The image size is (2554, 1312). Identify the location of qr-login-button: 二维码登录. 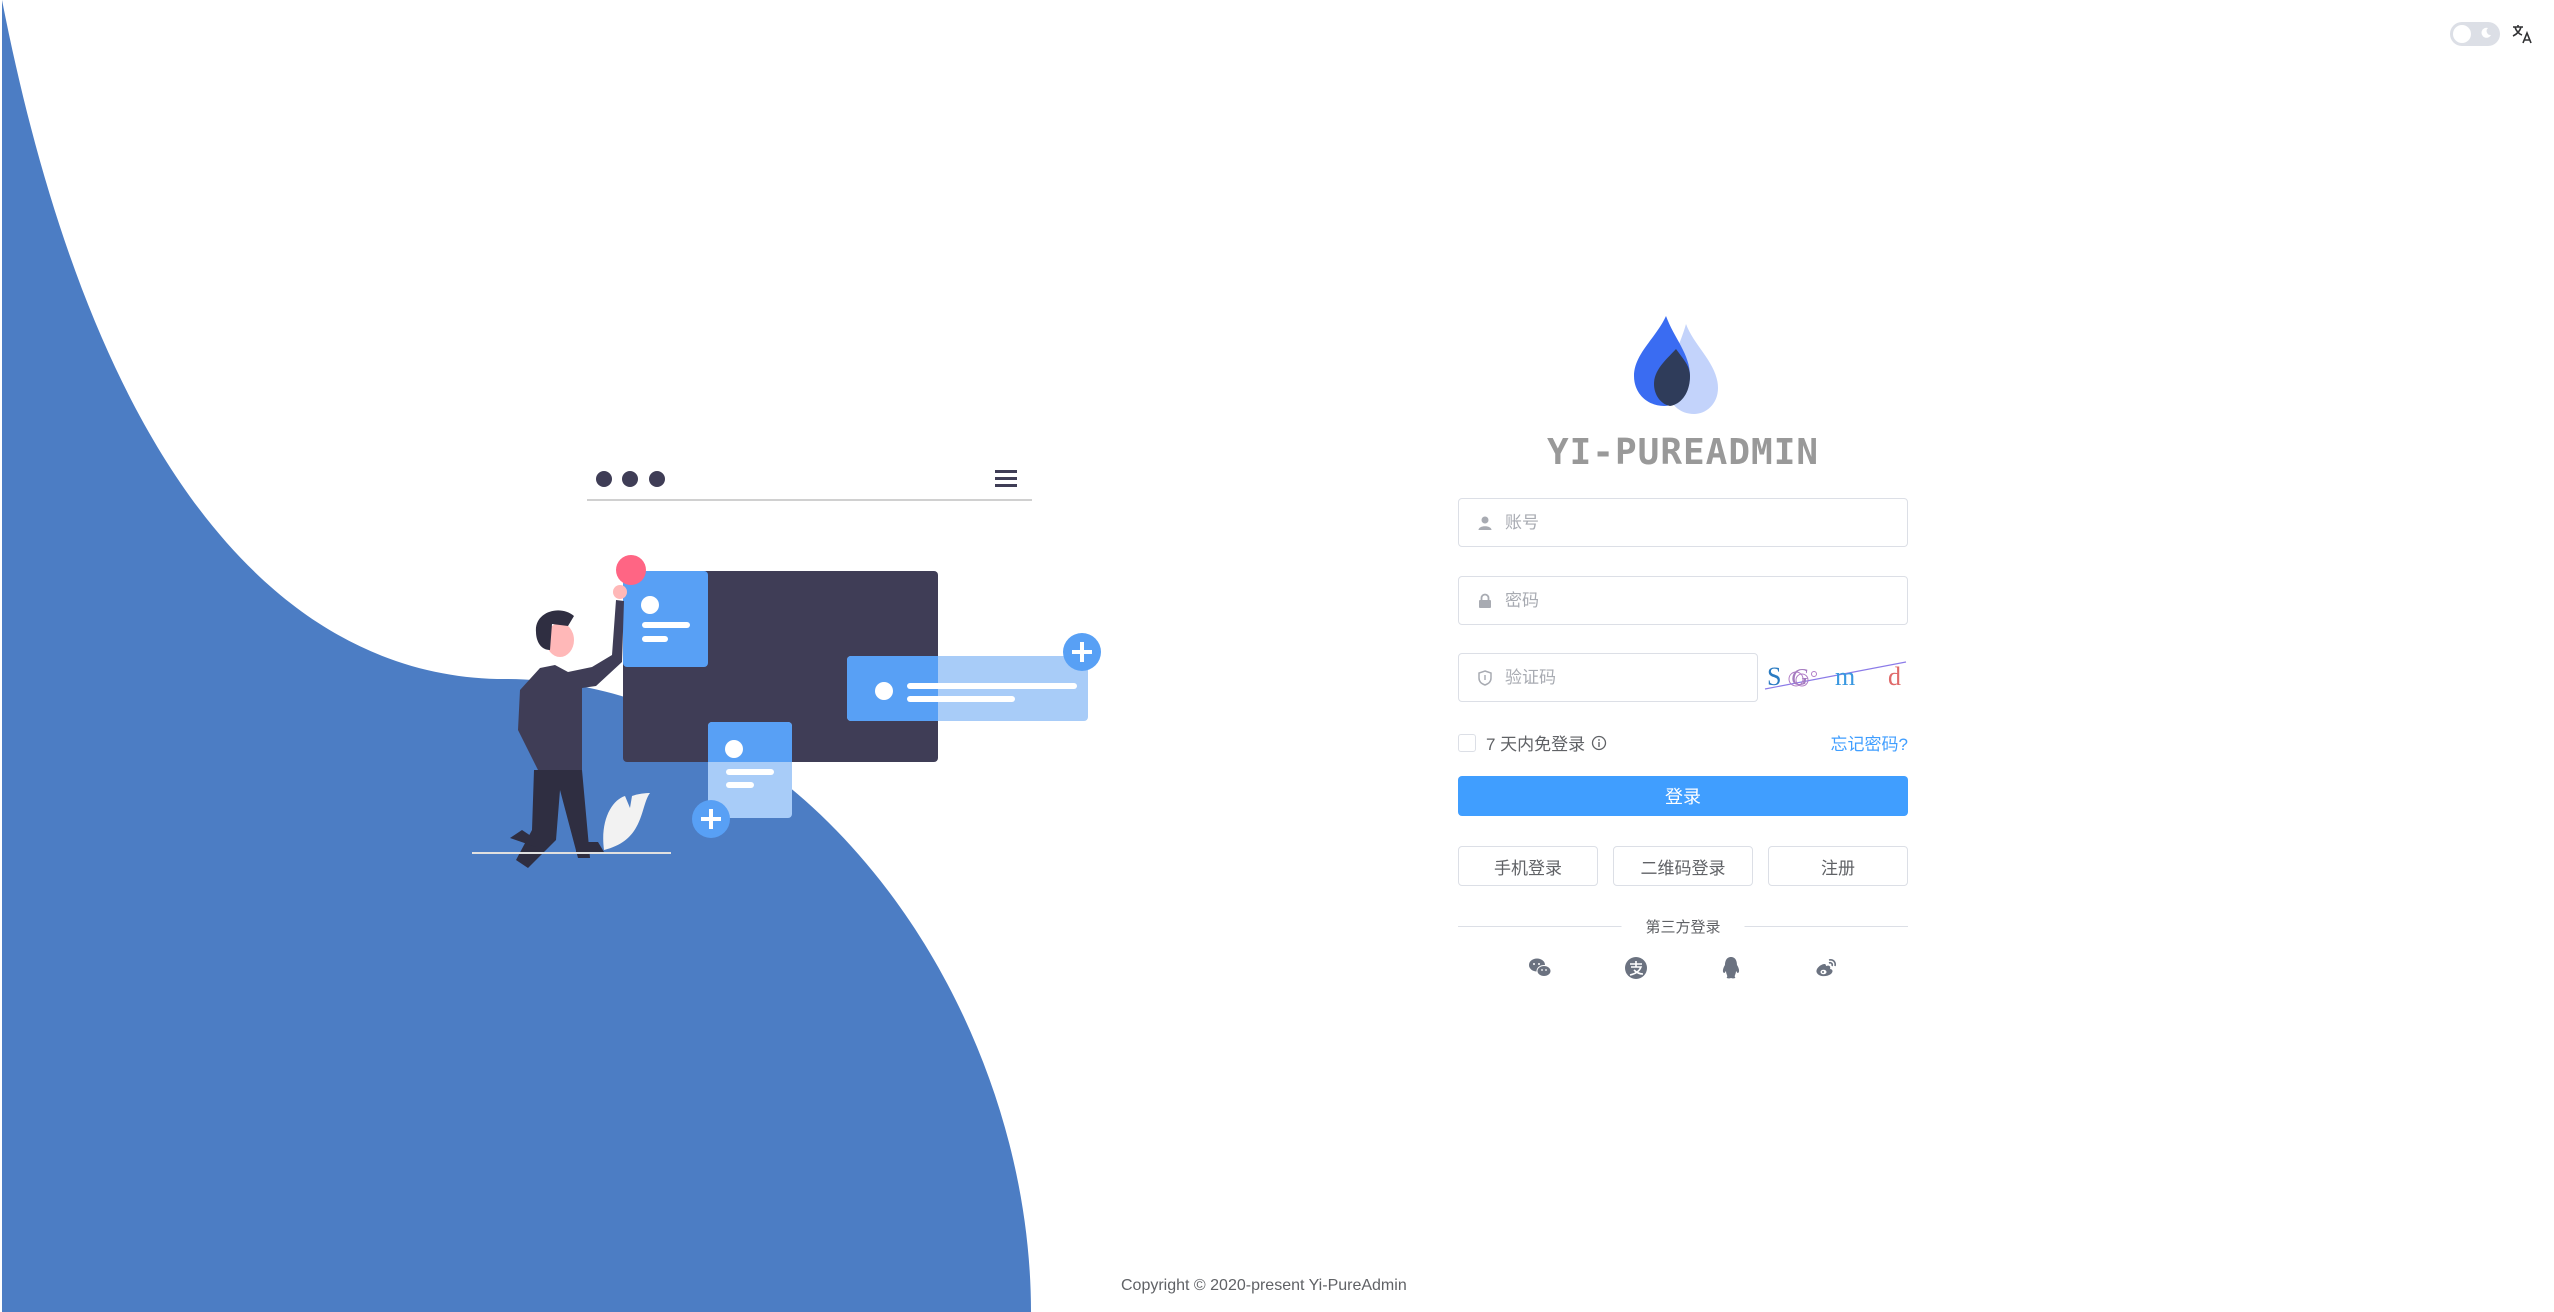
(1683, 866).